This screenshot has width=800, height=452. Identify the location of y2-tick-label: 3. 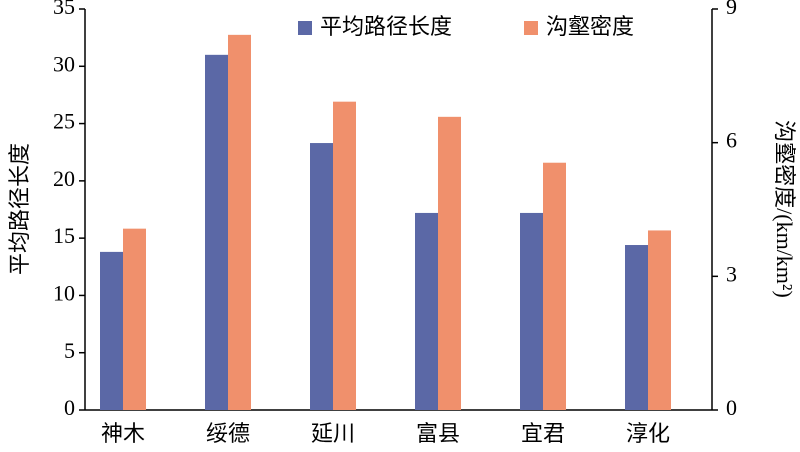
(731, 273).